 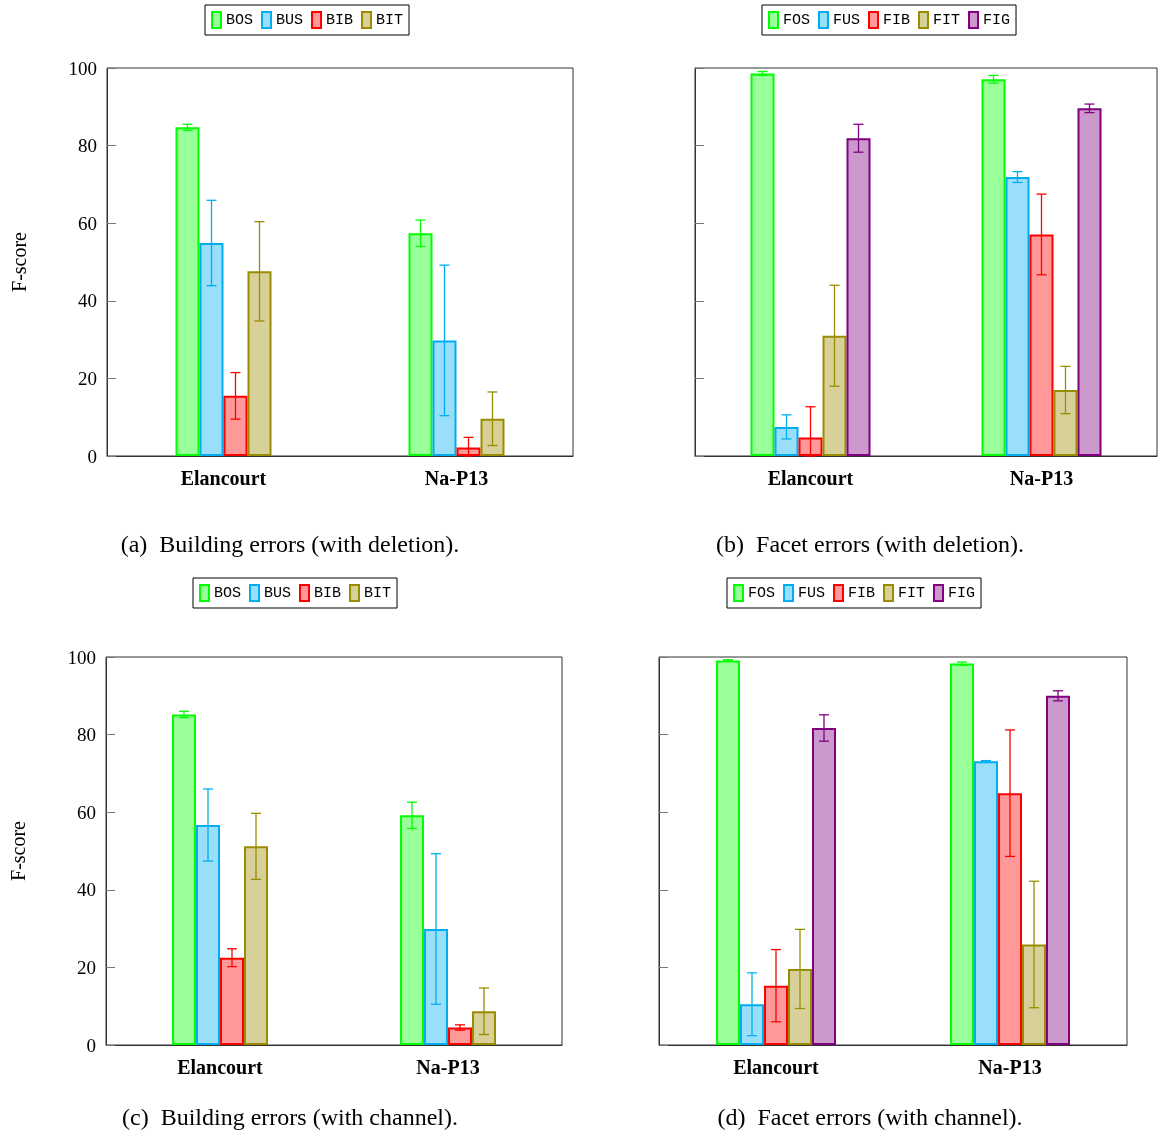 What do you see at coordinates (290, 1117) in the screenshot?
I see `text: (c) Building errors (with channel).` at bounding box center [290, 1117].